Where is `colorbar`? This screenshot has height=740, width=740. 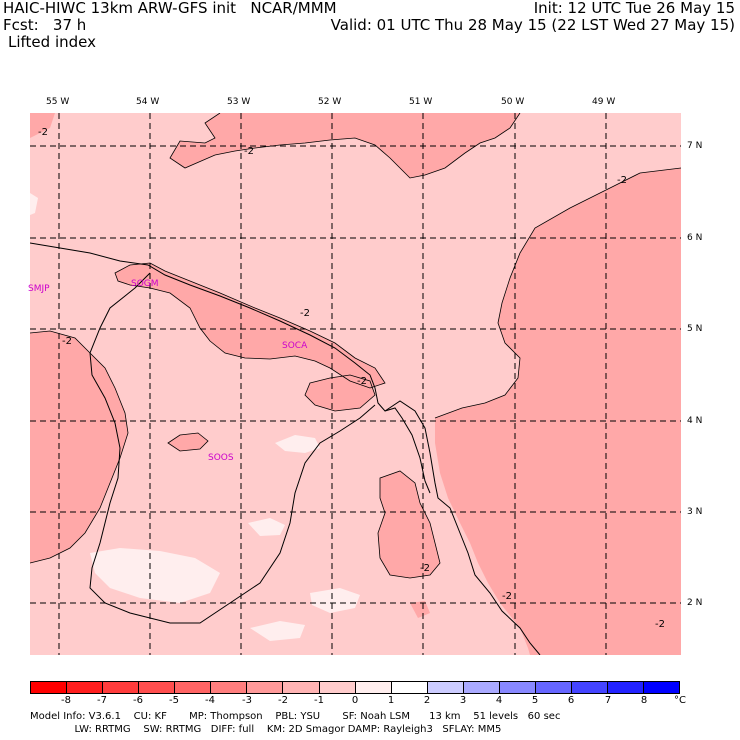 colorbar is located at coordinates (355, 687).